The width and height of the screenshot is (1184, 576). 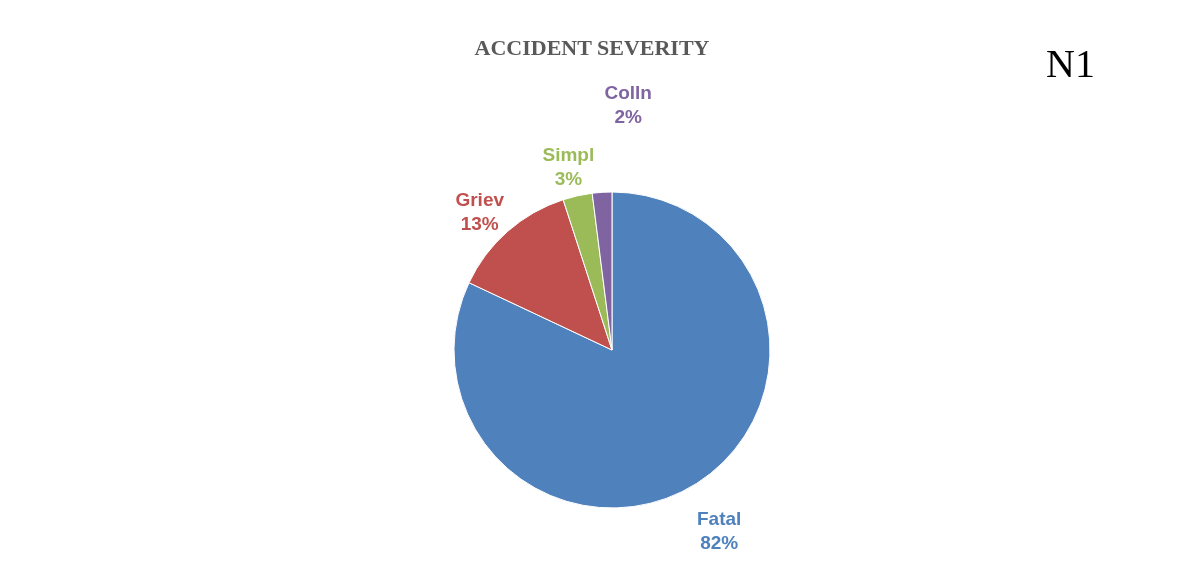 What do you see at coordinates (719, 542) in the screenshot?
I see `data-label: 82%` at bounding box center [719, 542].